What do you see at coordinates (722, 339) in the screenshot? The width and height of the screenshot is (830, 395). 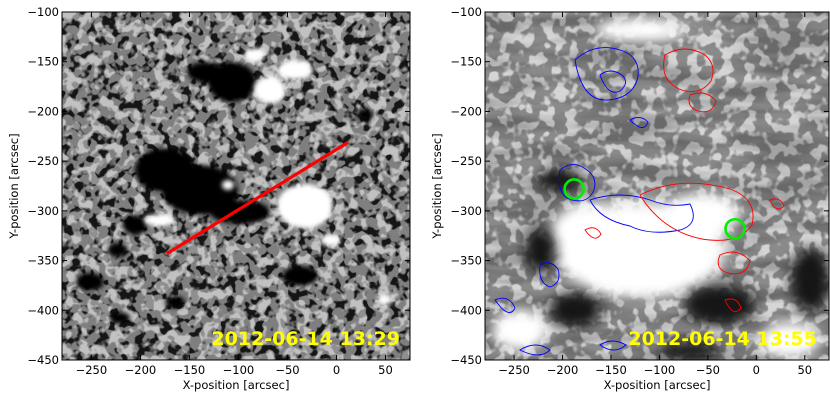 I see `timestamp-label: 2012-06-14 13:55` at bounding box center [722, 339].